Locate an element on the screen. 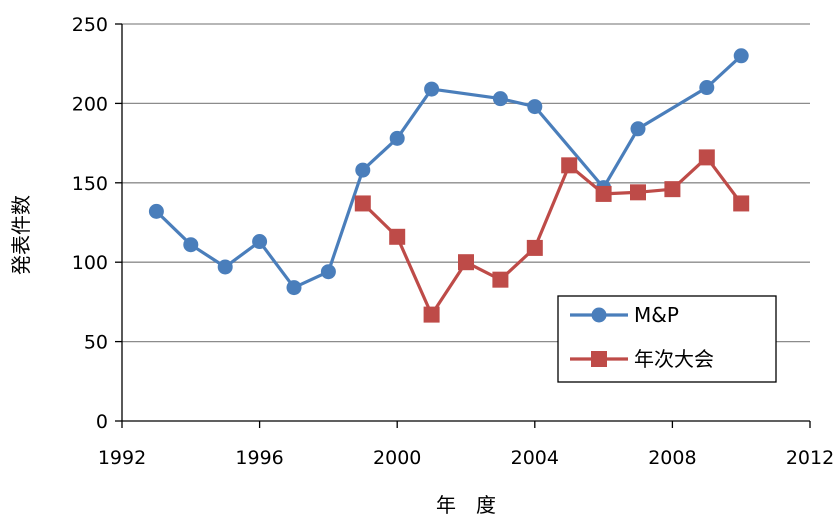 This screenshot has width=839, height=520. y-tick-label: 150 is located at coordinates (90, 184).